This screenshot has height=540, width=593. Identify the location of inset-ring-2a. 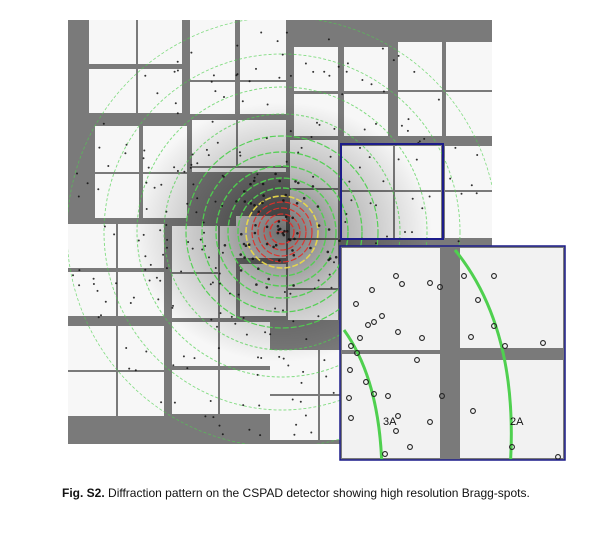
(483, 354).